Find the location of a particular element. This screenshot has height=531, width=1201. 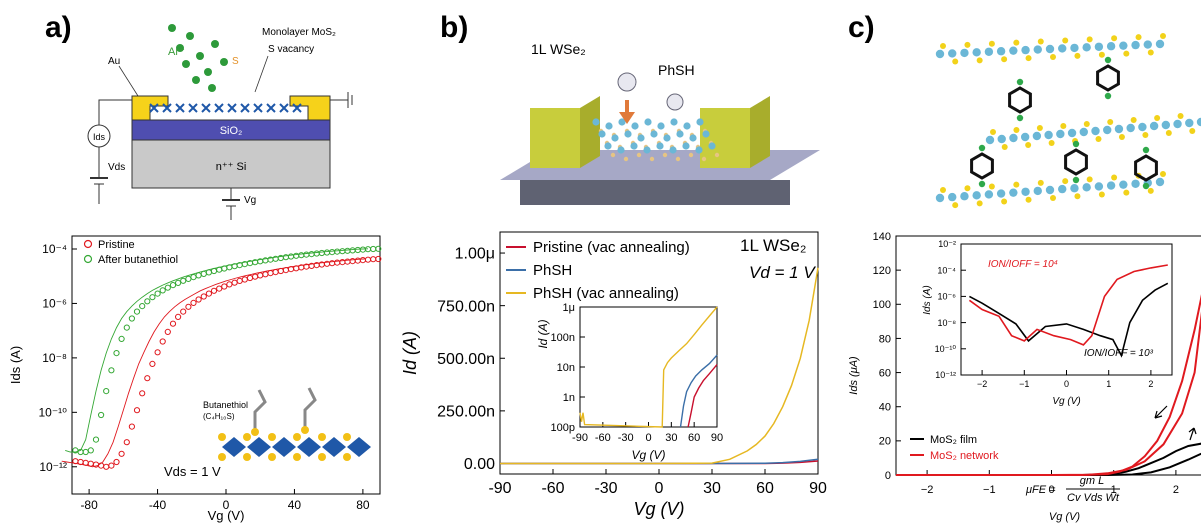

legend-label: PhSH (vac annealing) is located at coordinates (606, 293).